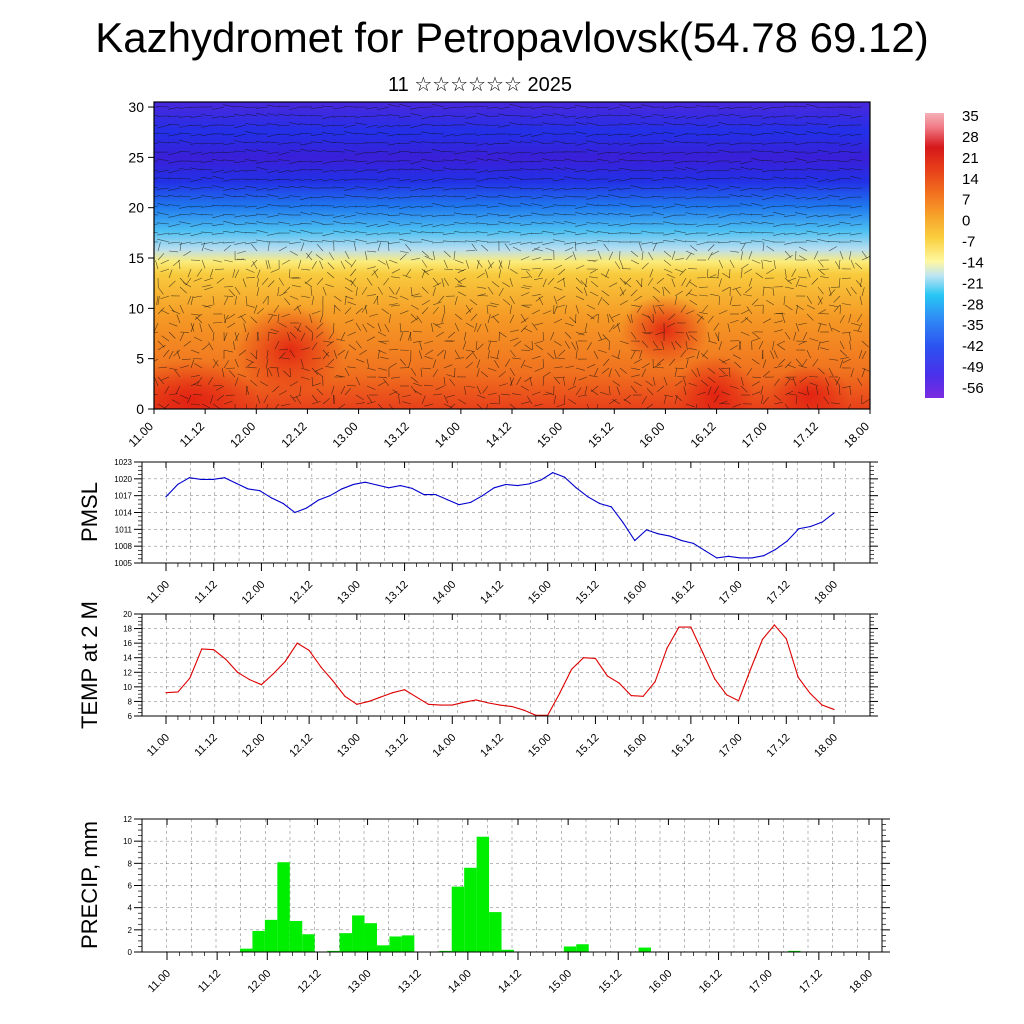 This screenshot has height=1024, width=1024. What do you see at coordinates (127, 687) in the screenshot?
I see `temp-ytick: 10` at bounding box center [127, 687].